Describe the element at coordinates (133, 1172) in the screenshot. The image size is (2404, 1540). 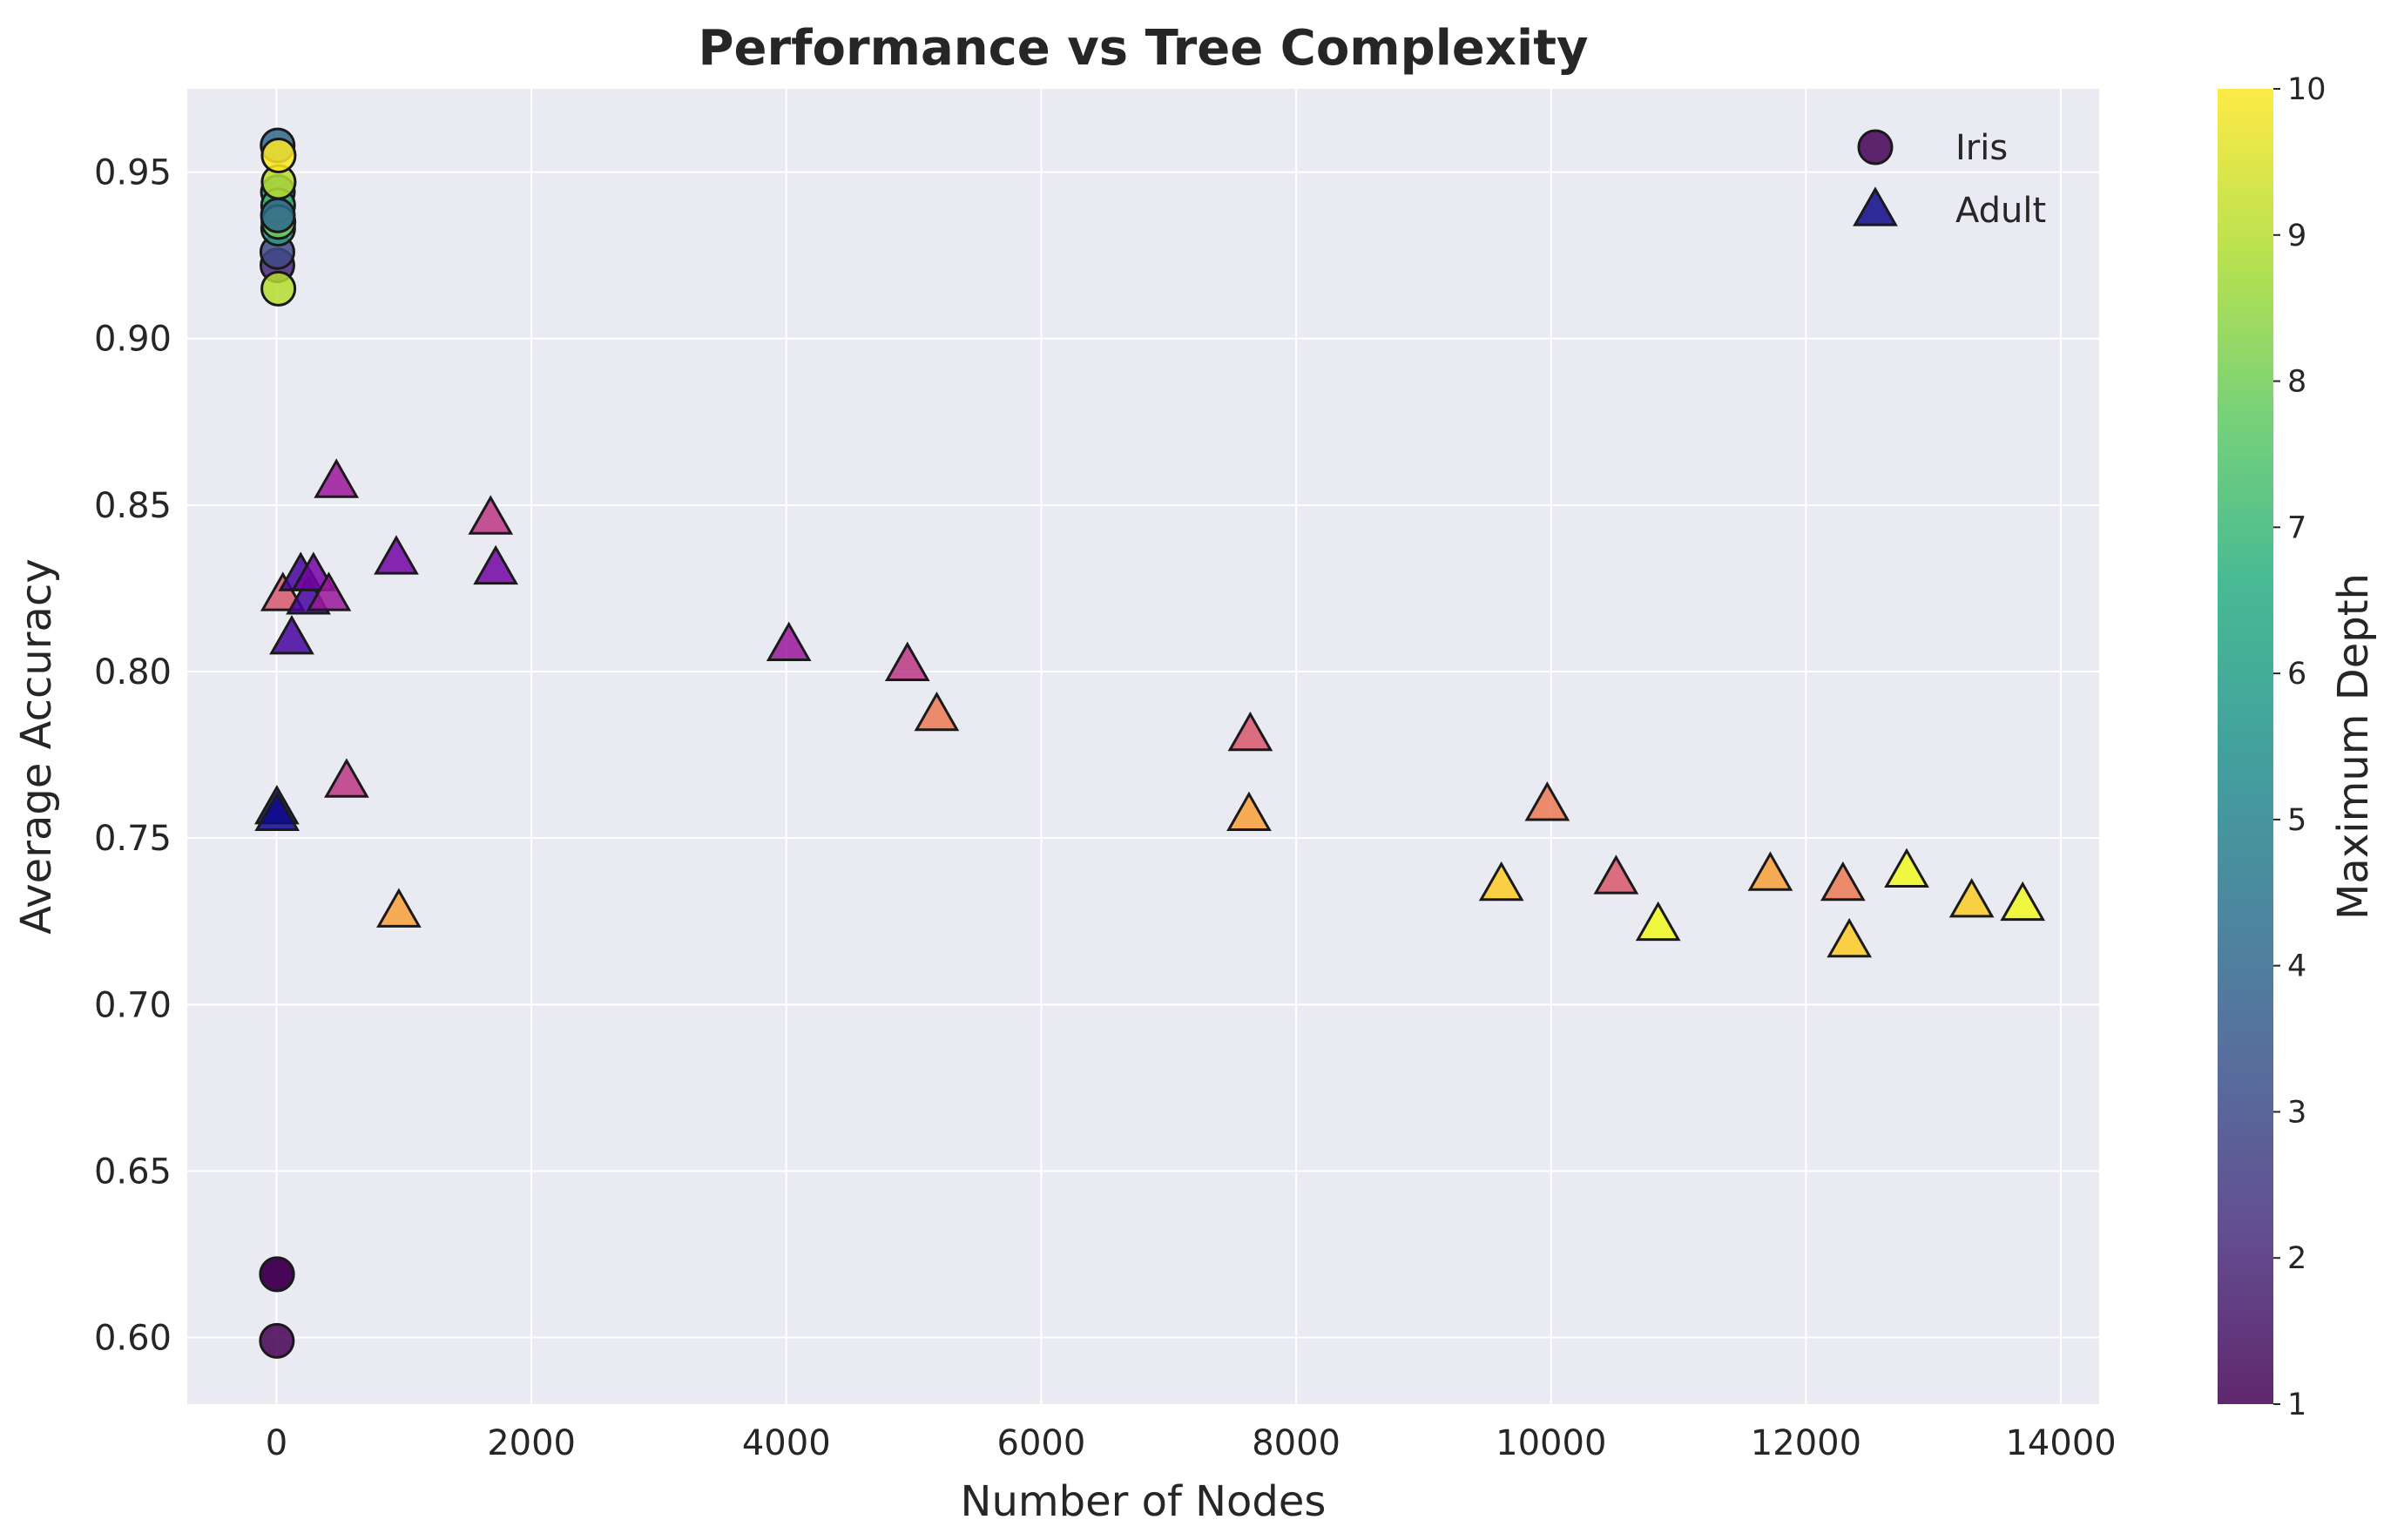
I see `y-tick-label: 0.65` at that location.